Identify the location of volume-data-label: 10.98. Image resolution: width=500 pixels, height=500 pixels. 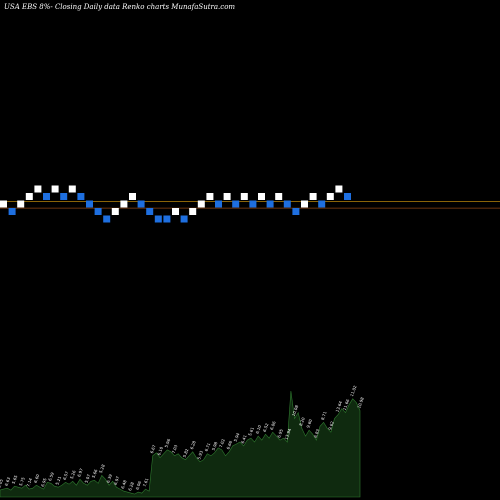
(360, 402).